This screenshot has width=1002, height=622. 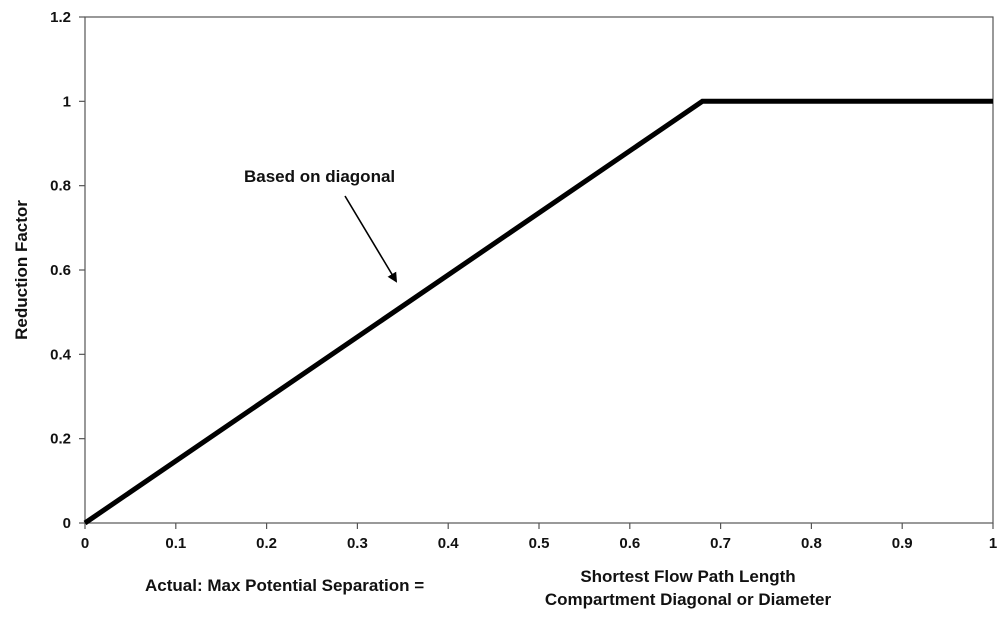 I want to click on y-tick-label: 0.4, so click(x=61, y=354).